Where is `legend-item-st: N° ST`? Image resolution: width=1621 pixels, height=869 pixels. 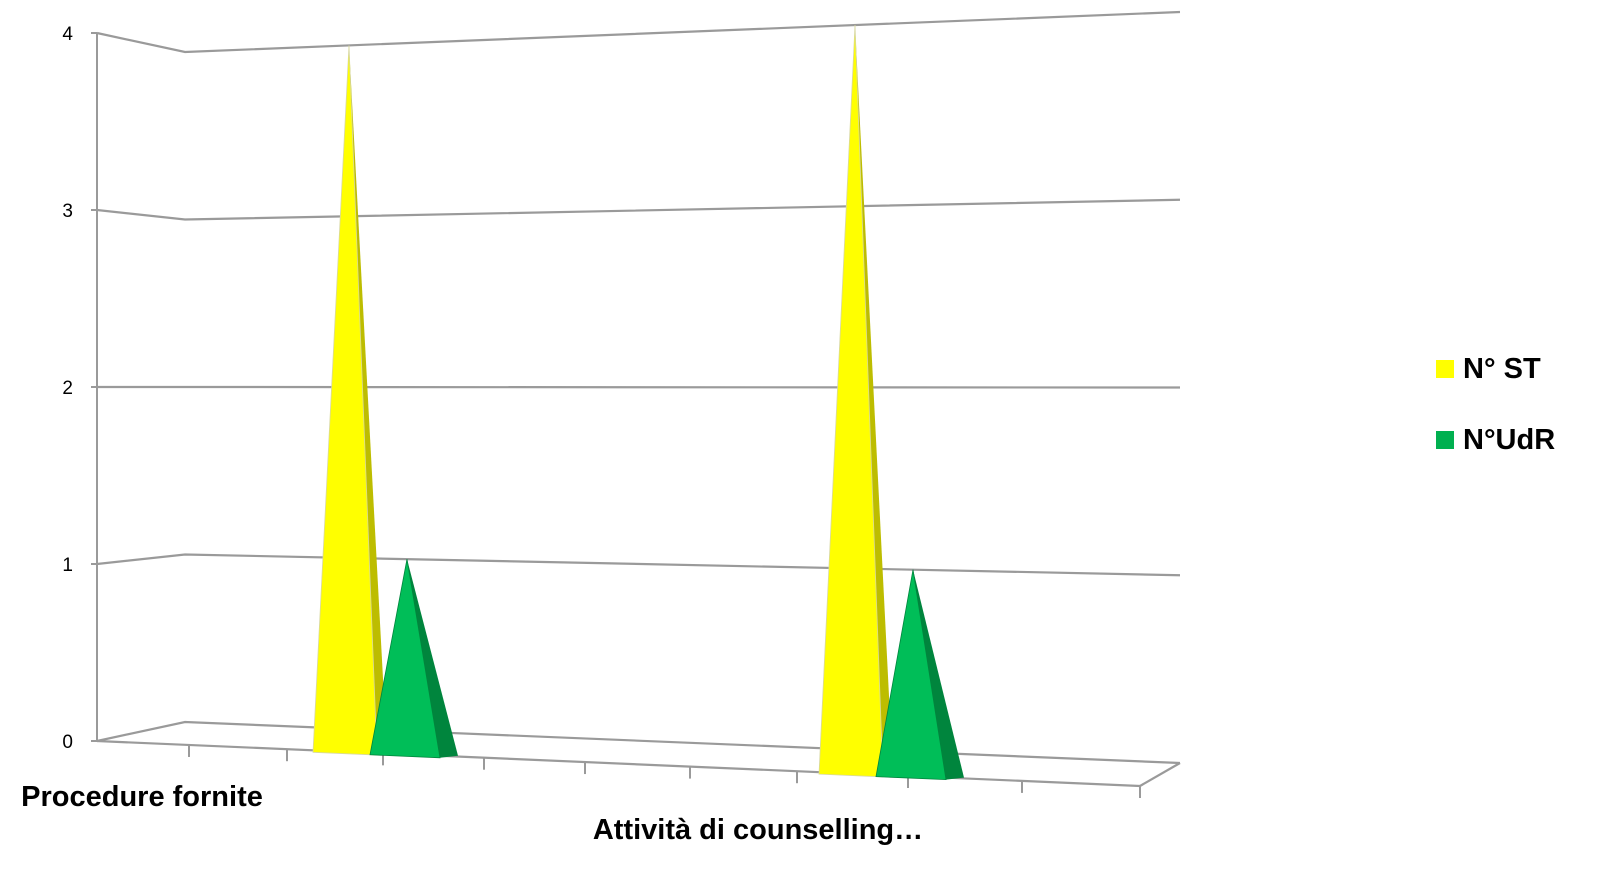
legend-item-st: N° ST is located at coordinates (1495, 369).